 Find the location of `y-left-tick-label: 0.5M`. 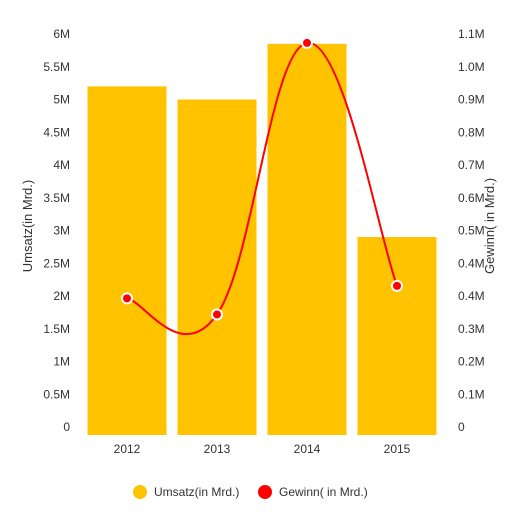

y-left-tick-label: 0.5M is located at coordinates (56, 394).